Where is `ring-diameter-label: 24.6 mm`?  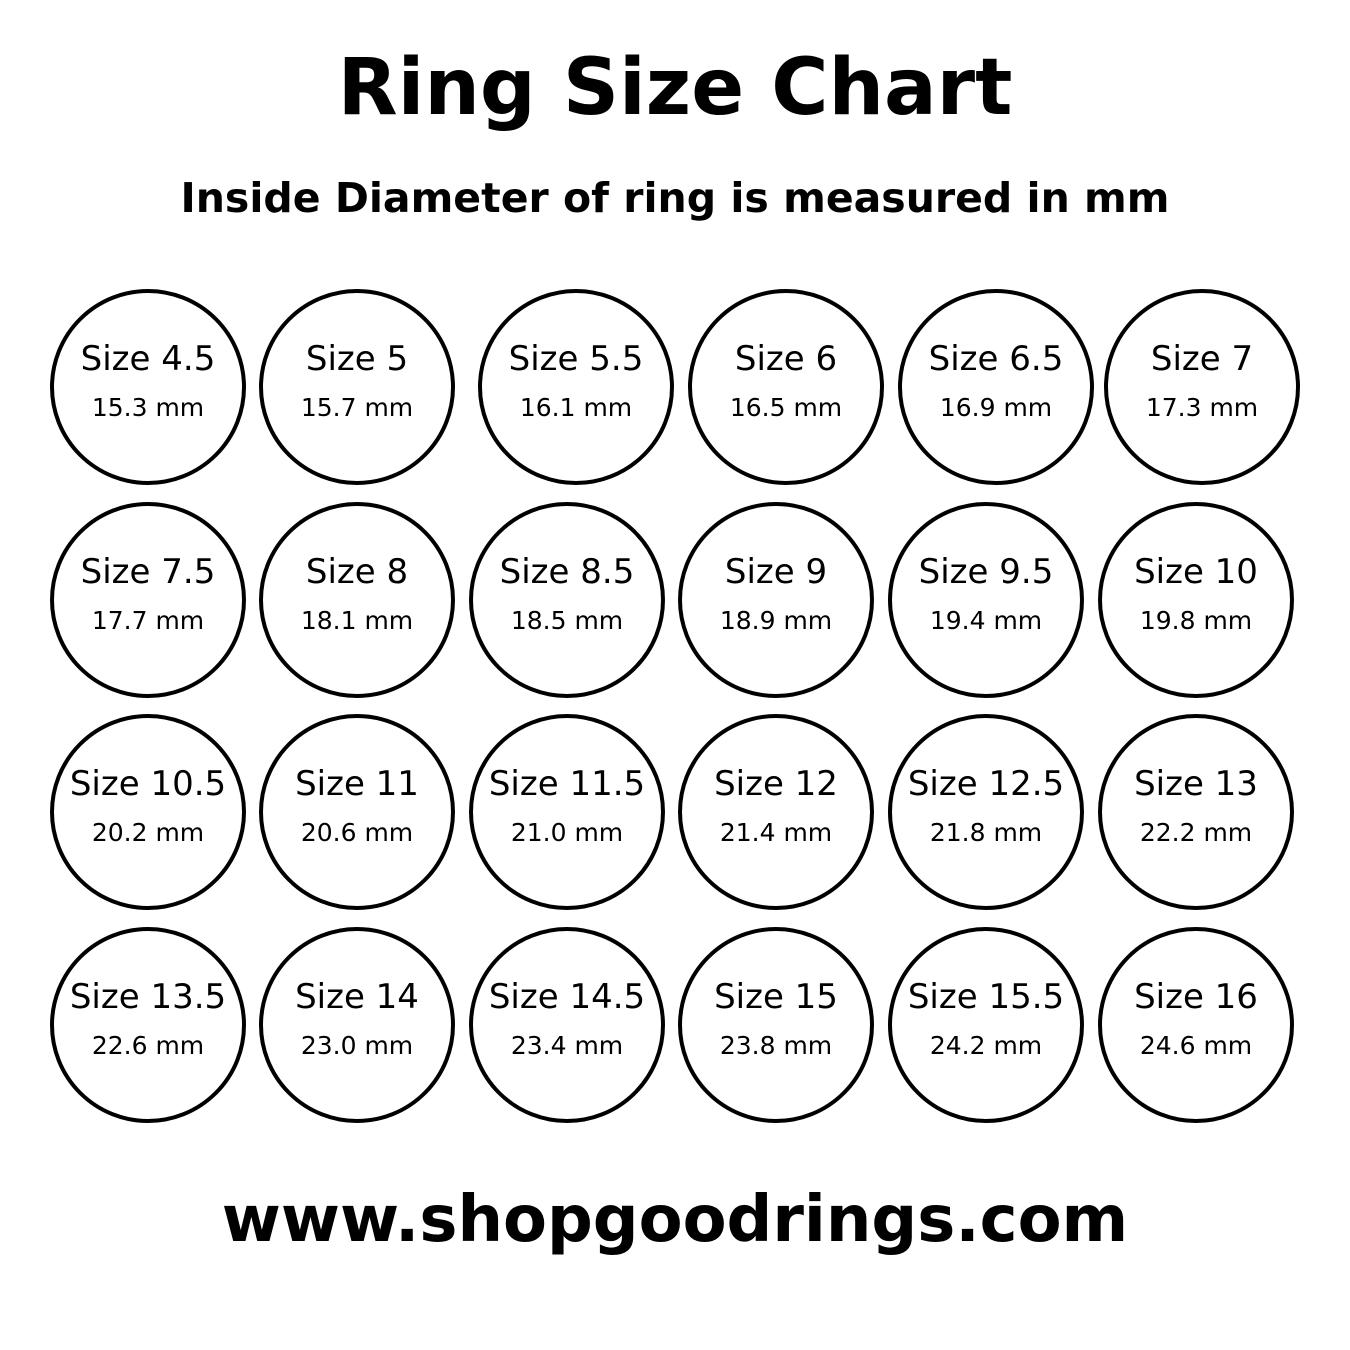 ring-diameter-label: 24.6 mm is located at coordinates (1196, 1045).